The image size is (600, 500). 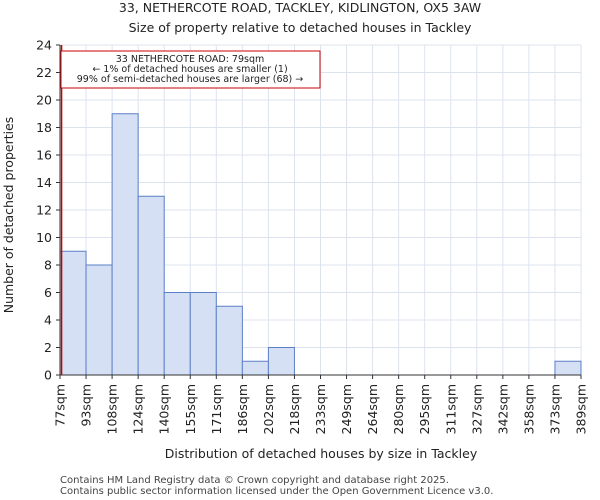 What do you see at coordinates (203, 334) in the screenshot?
I see `bar-155sqm` at bounding box center [203, 334].